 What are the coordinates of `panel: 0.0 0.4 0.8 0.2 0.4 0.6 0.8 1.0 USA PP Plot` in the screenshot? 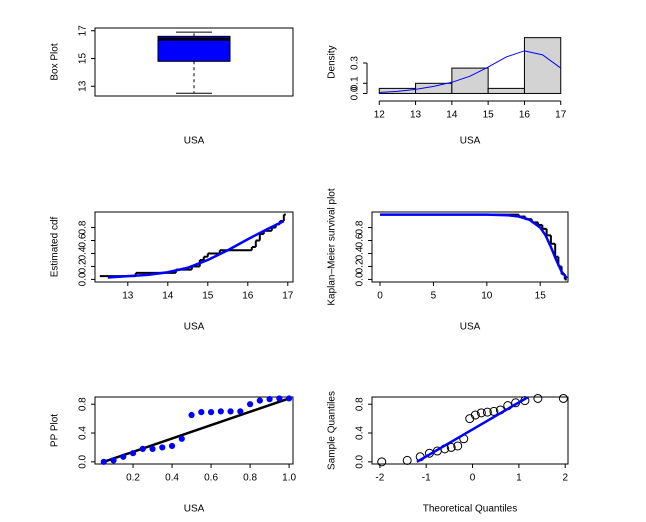 It's located at (173, 455).